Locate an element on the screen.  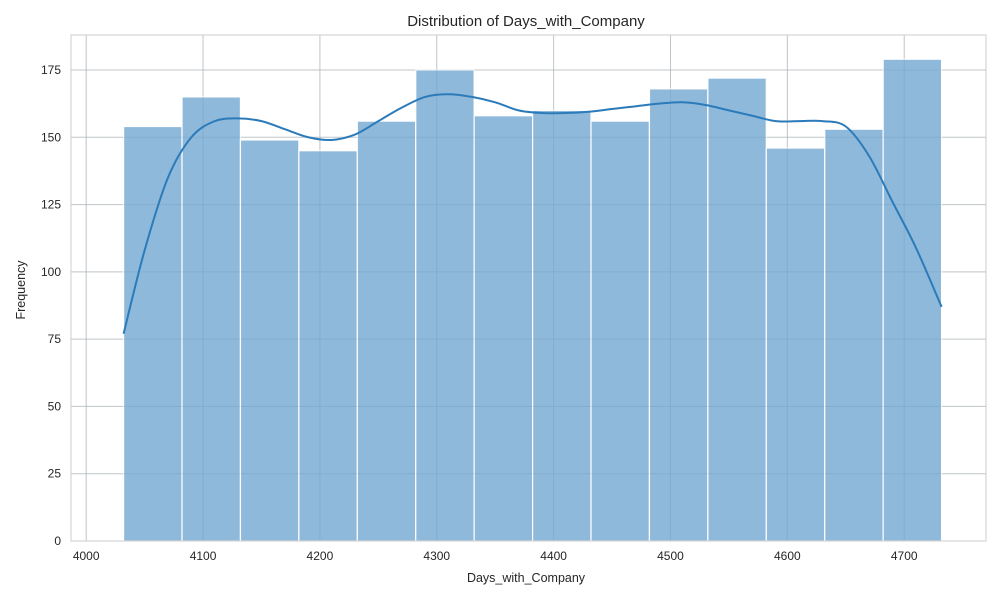
x-tick-label: 4400 is located at coordinates (553, 556).